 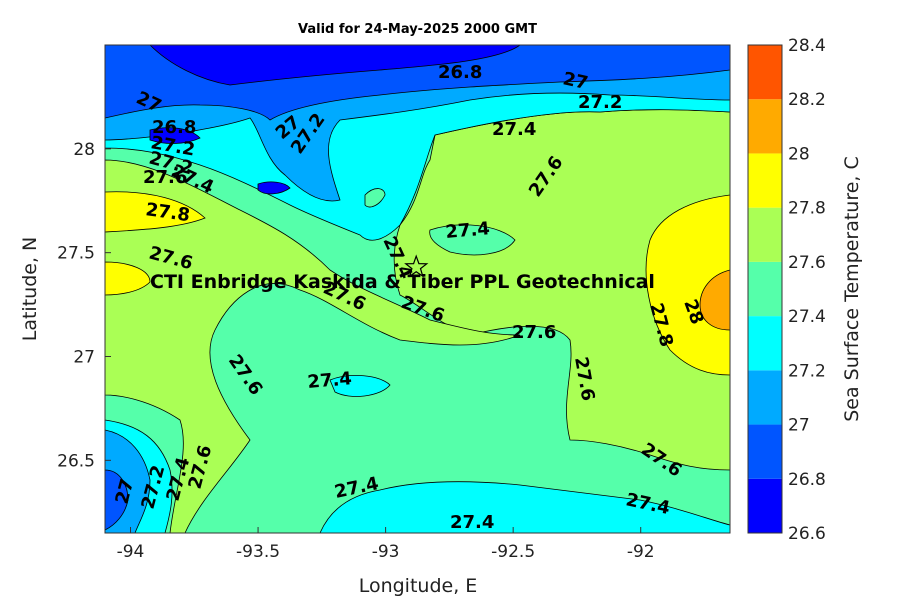 What do you see at coordinates (84, 357) in the screenshot?
I see `y-tick-label: 27` at bounding box center [84, 357].